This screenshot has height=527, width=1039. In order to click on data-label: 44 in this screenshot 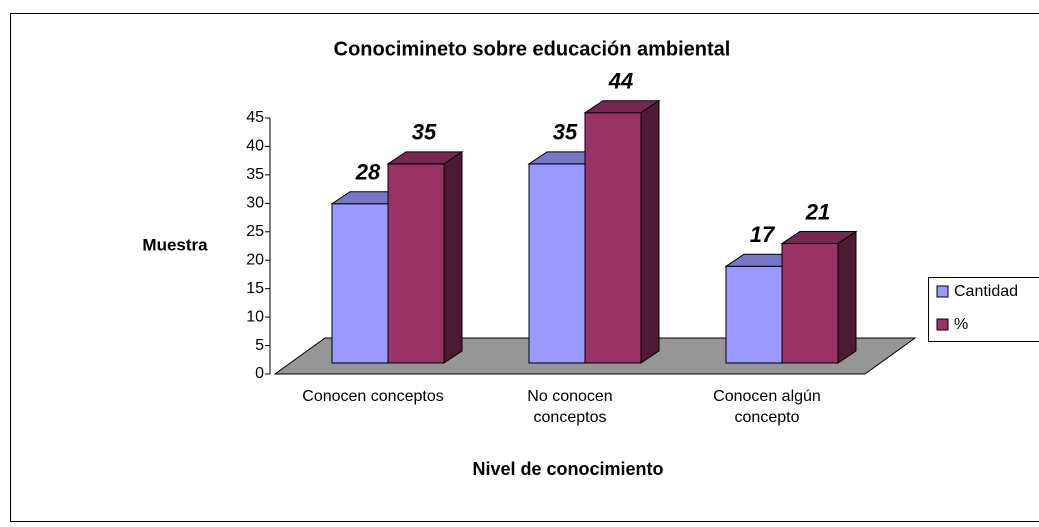, I will do `click(620, 81)`.